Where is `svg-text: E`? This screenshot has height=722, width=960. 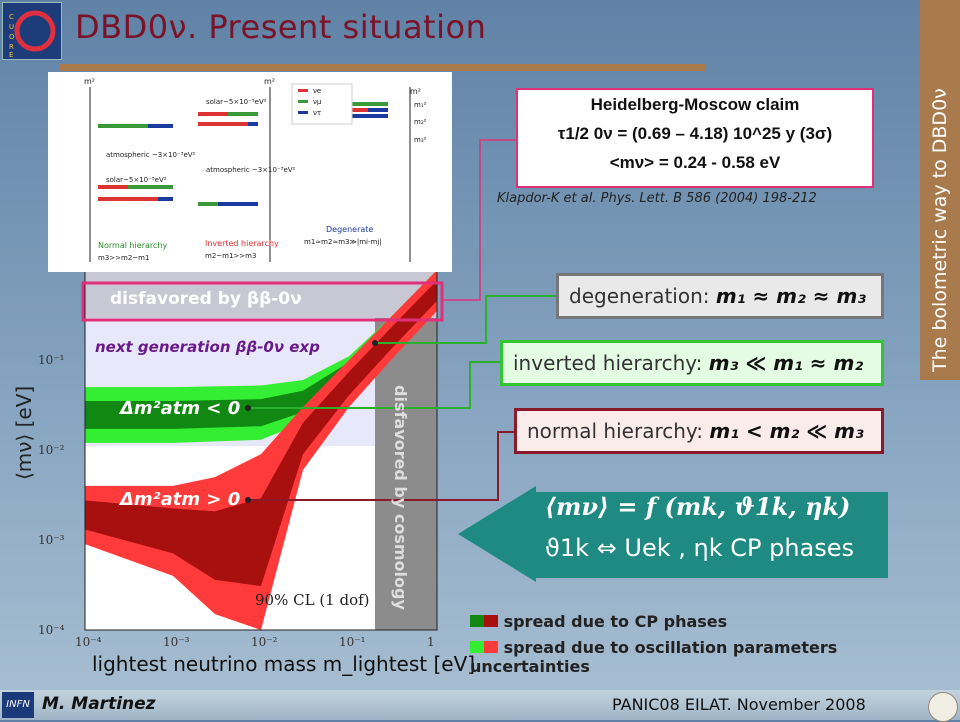 svg-text: E is located at coordinates (11, 55).